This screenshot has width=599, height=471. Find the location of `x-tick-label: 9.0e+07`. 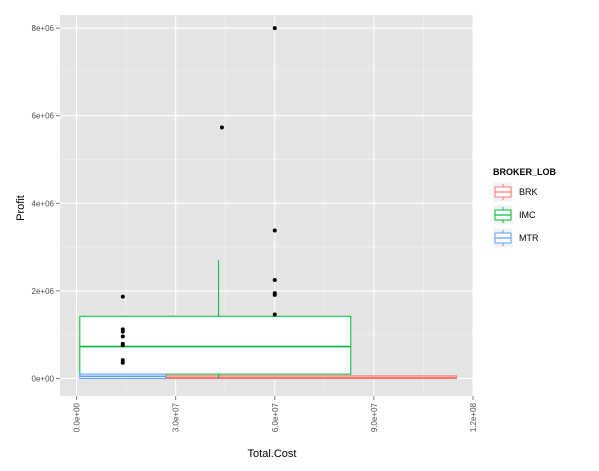

x-tick-label: 9.0e+07 is located at coordinates (374, 417).